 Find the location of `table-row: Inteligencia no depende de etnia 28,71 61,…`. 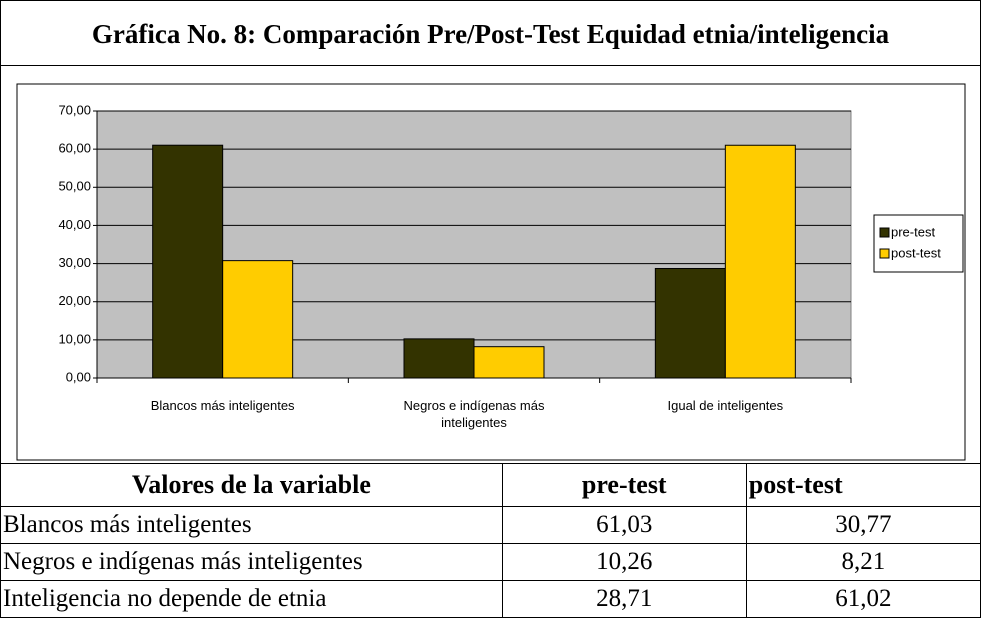

table-row: Inteligencia no depende de etnia 28,71 61,… is located at coordinates (490, 599).